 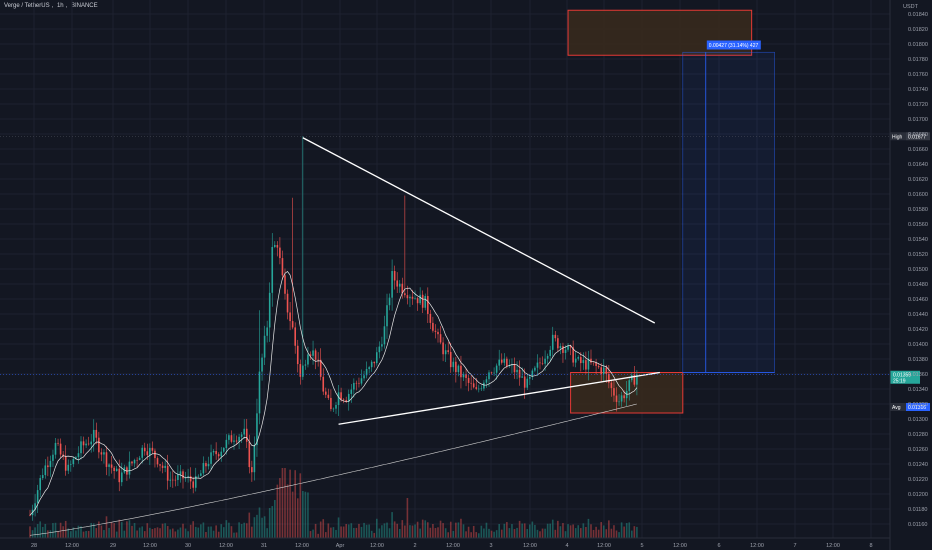 I want to click on symbol-title: Verge / TetherUS, 1h, BINANCE, so click(x=51, y=6).